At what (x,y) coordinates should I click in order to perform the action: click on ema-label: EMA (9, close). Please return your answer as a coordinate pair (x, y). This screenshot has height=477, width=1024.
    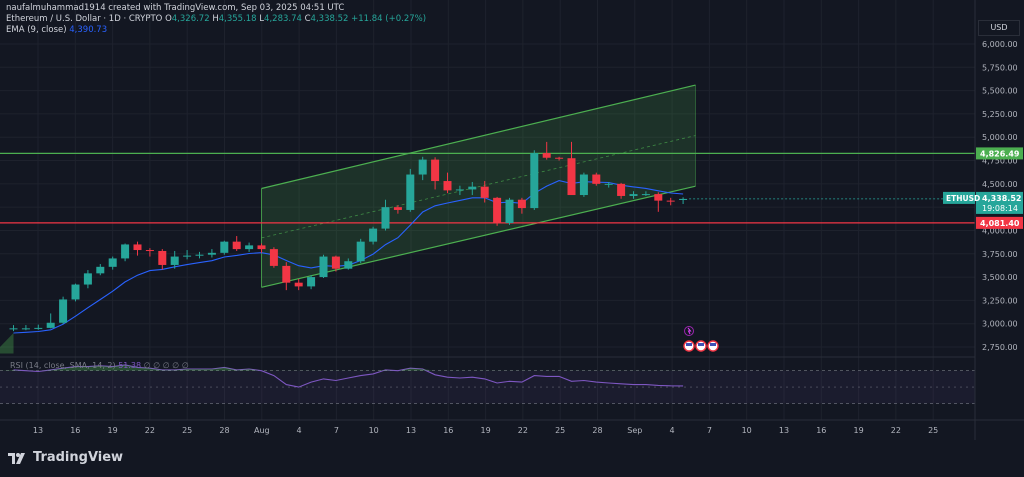
    Looking at the image, I should click on (36, 30).